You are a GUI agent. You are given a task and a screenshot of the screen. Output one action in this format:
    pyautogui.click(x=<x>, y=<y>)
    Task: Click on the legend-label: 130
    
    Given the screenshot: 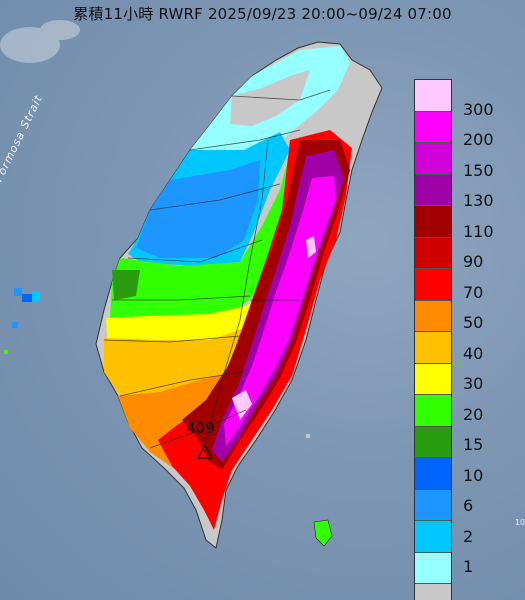 What is the action you would take?
    pyautogui.click(x=478, y=200)
    